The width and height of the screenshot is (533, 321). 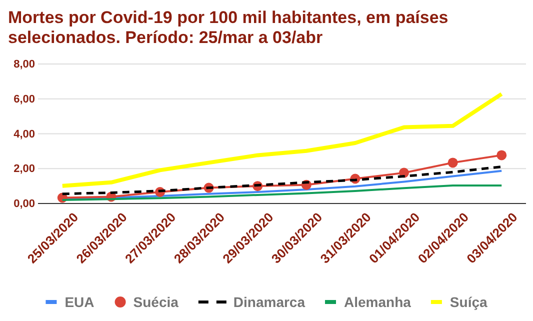 I want to click on y-tick-label: 0,00, so click(x=24, y=204).